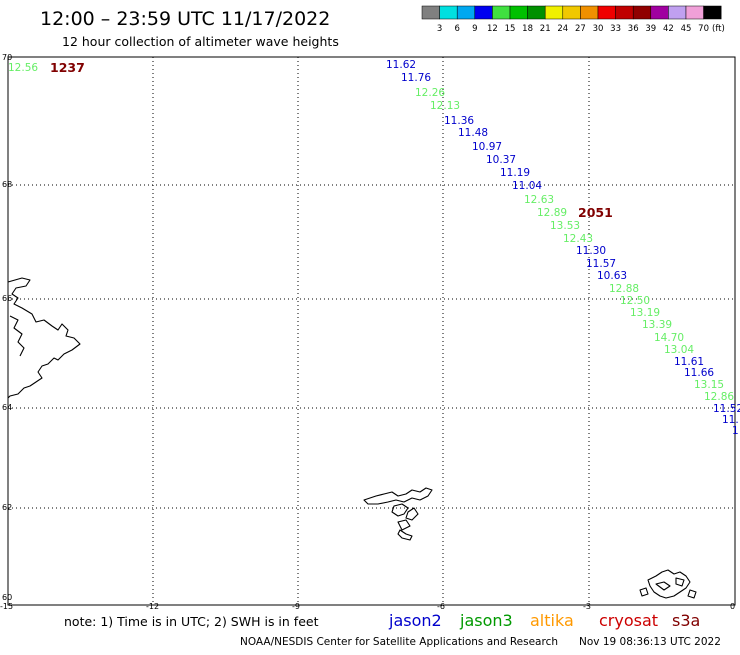 The height and width of the screenshot is (655, 740). I want to click on wave-height-reading: 11.48, so click(473, 133).